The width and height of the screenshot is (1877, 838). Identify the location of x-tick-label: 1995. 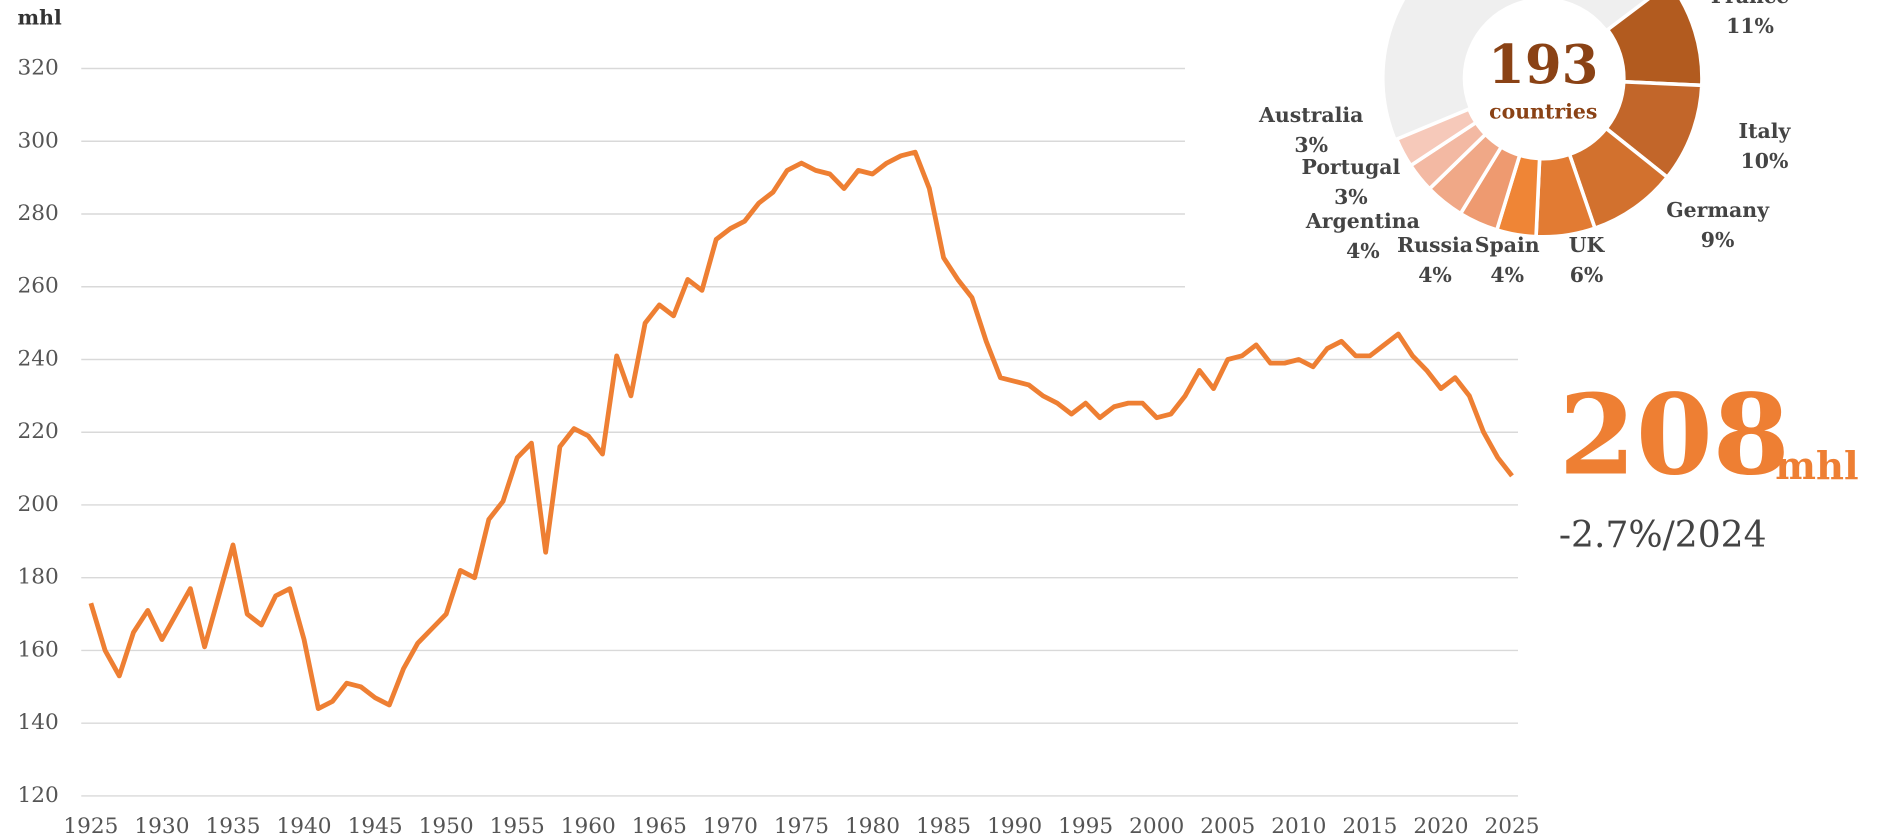
(1085, 826).